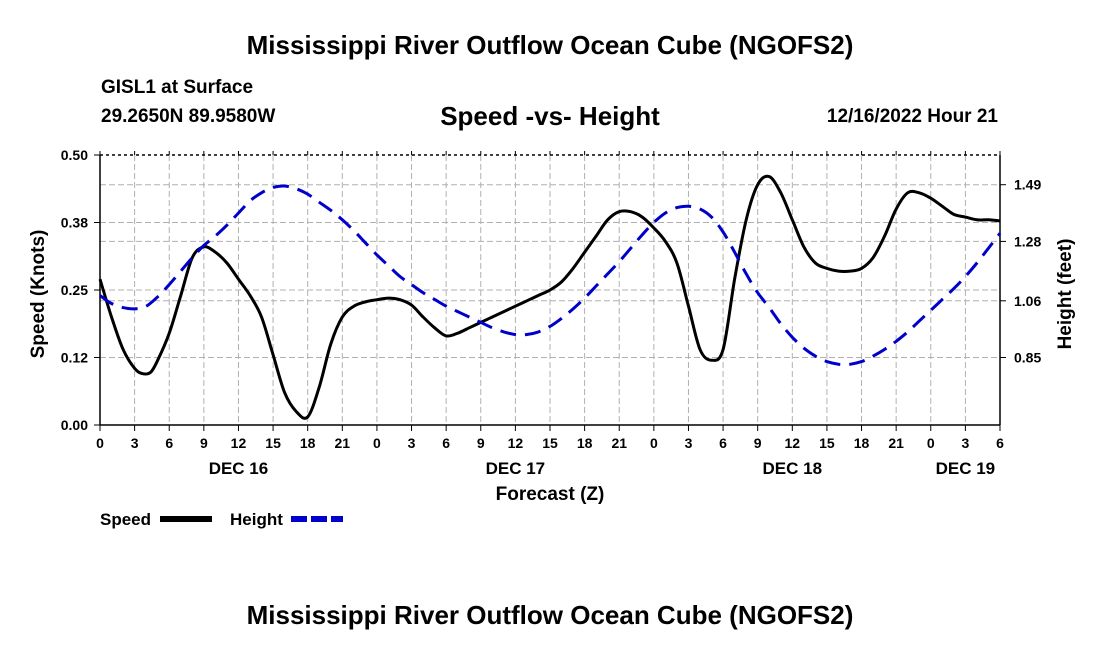  Describe the element at coordinates (177, 87) in the screenshot. I see `station-label: GISL1 at Surface` at that location.